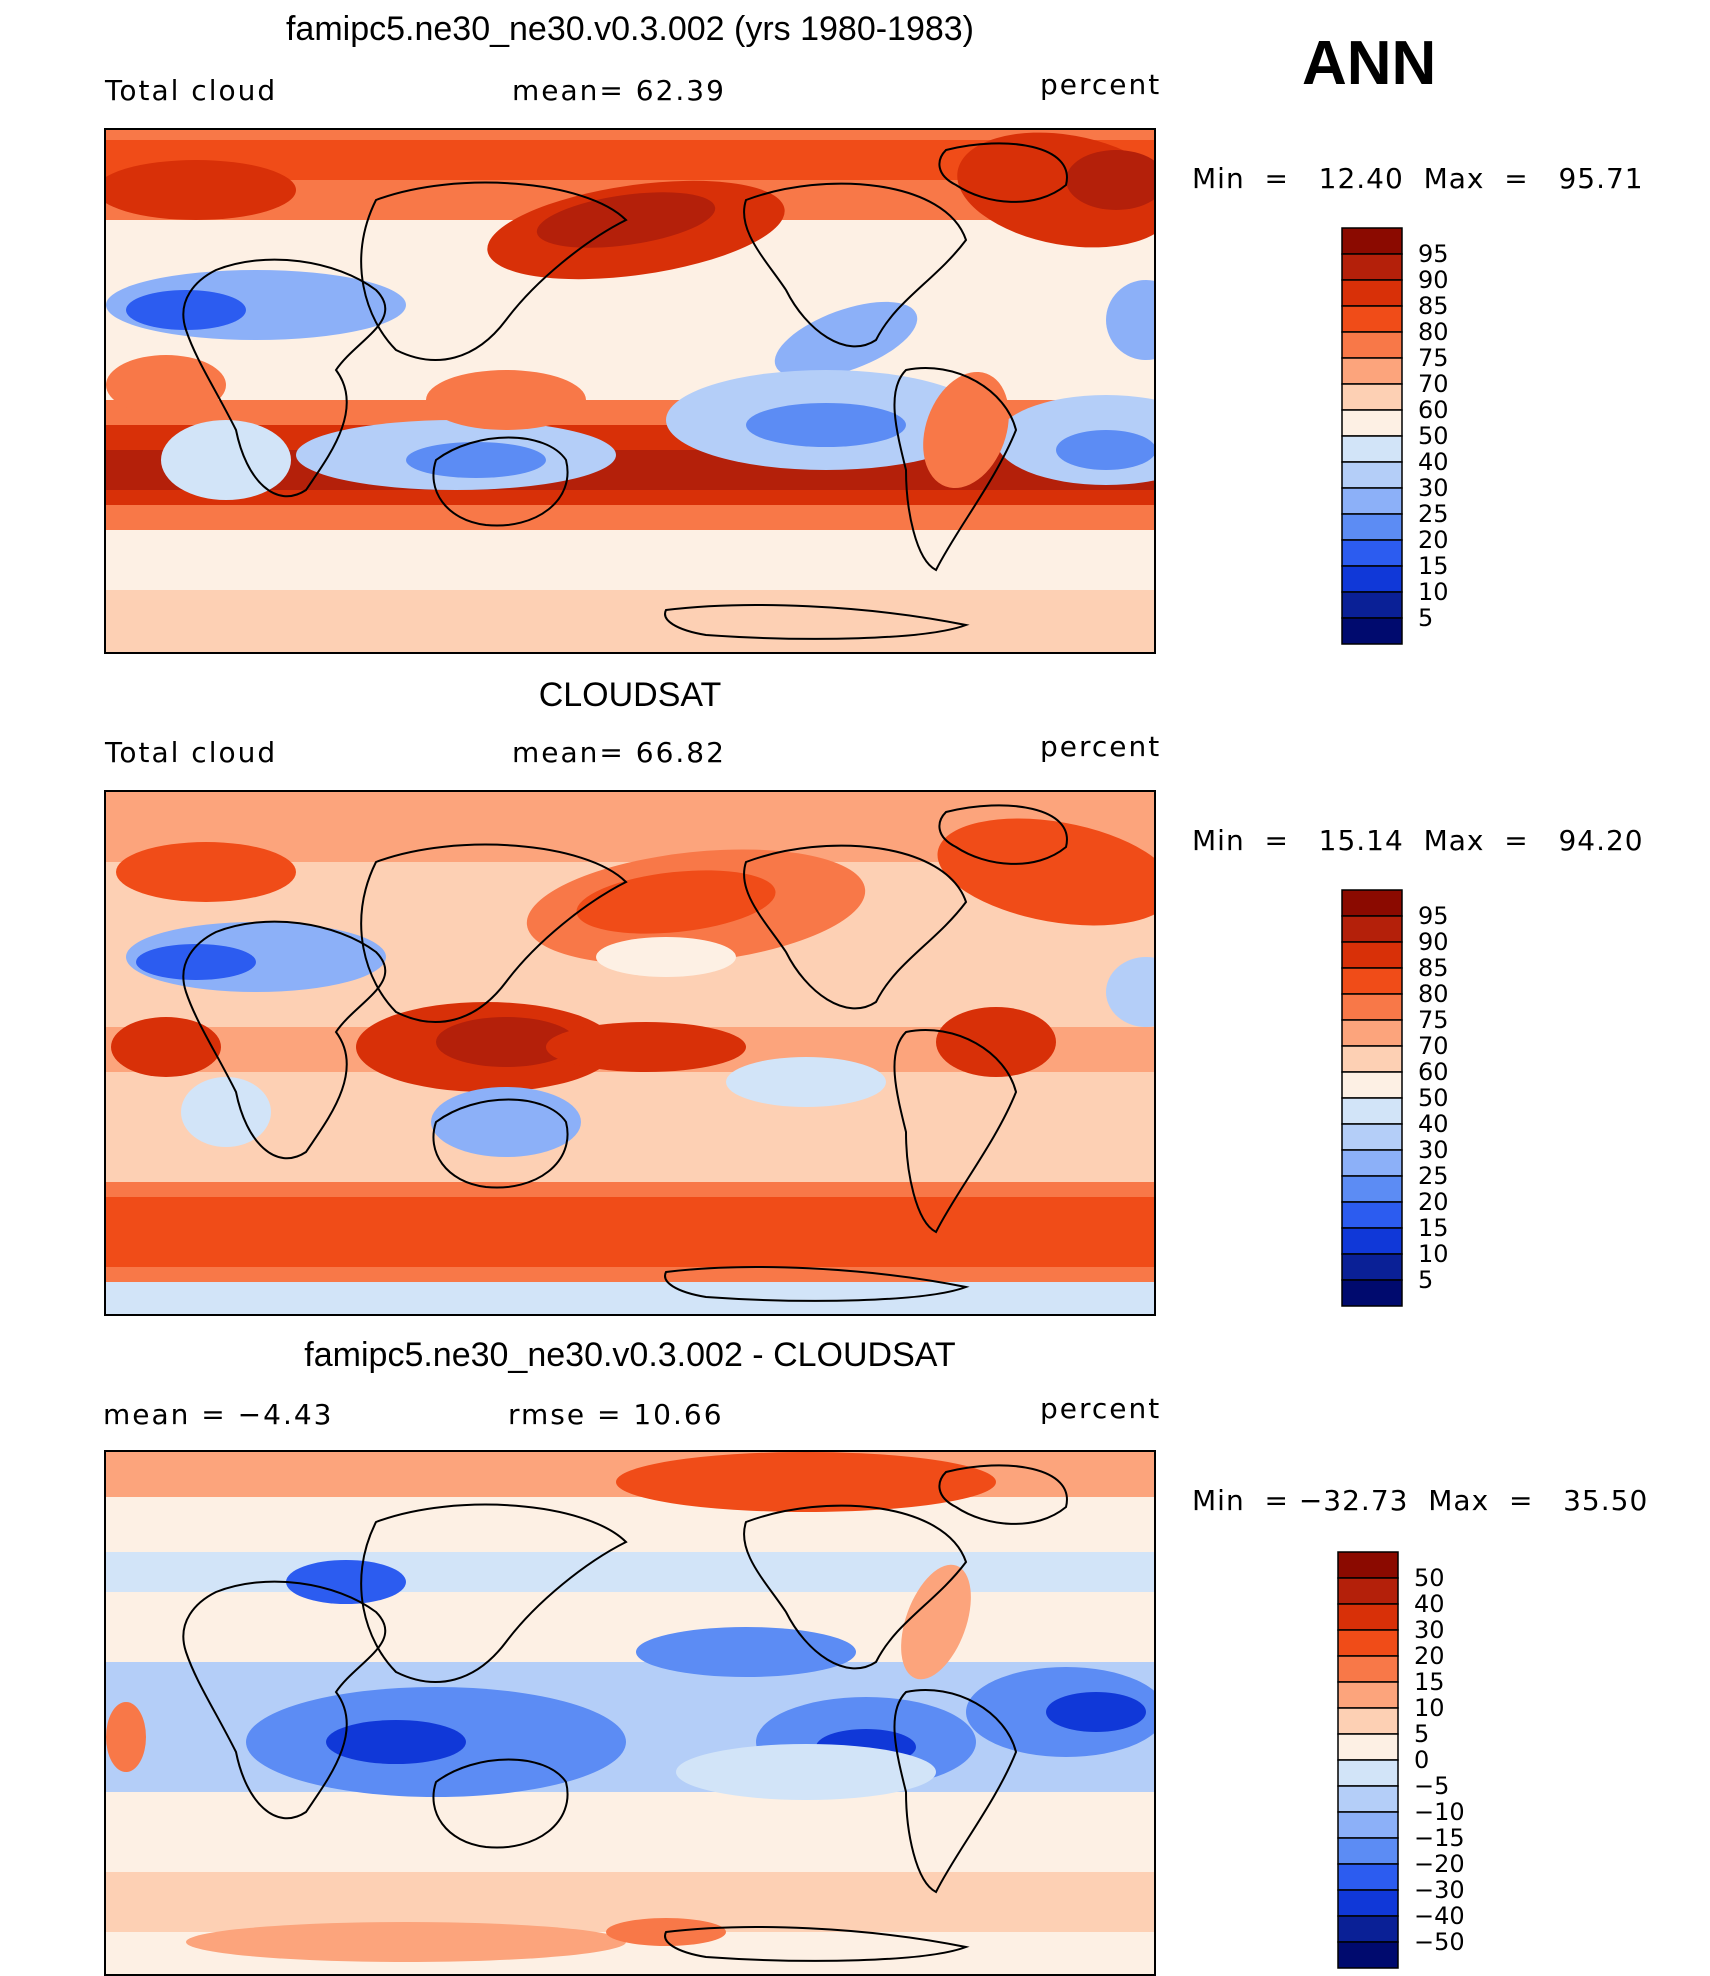  Describe the element at coordinates (630, 695) in the screenshot. I see `panel-2-title: CLOUDSAT` at that location.